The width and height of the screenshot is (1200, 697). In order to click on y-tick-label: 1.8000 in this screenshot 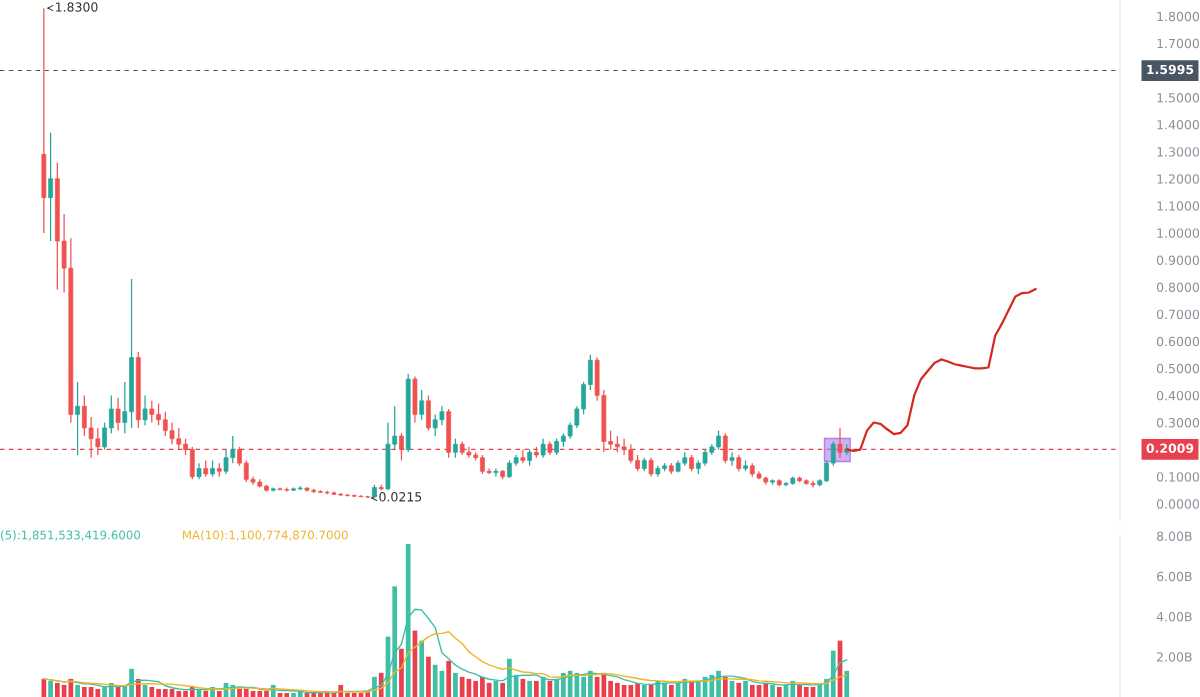, I will do `click(1178, 16)`.